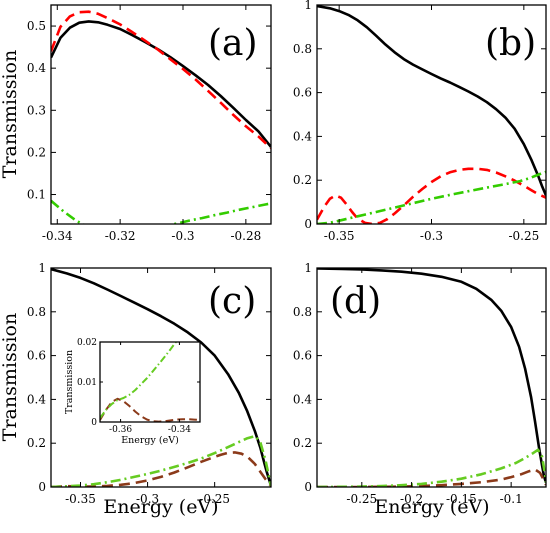 Image resolution: width=550 pixels, height=533 pixels. What do you see at coordinates (232, 301) in the screenshot?
I see `panel-label: (c)` at bounding box center [232, 301].